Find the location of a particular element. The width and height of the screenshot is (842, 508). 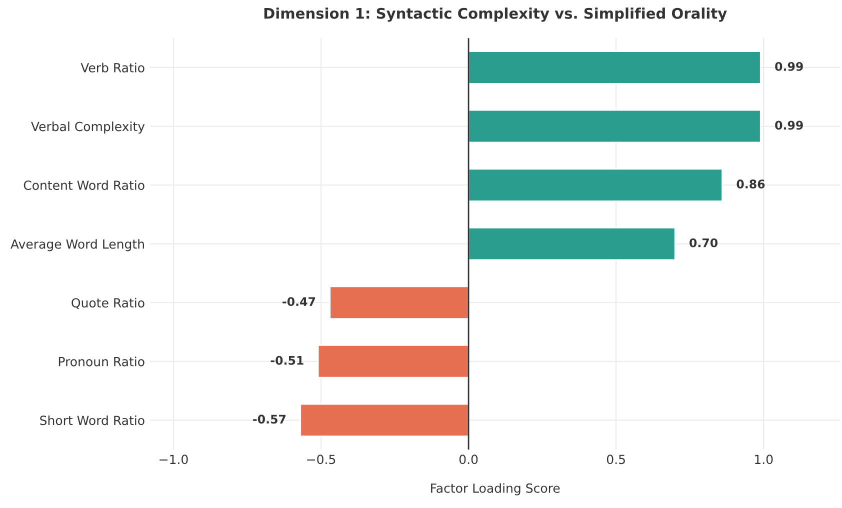

y-tick-label: Verbal Complexity is located at coordinates (88, 128).